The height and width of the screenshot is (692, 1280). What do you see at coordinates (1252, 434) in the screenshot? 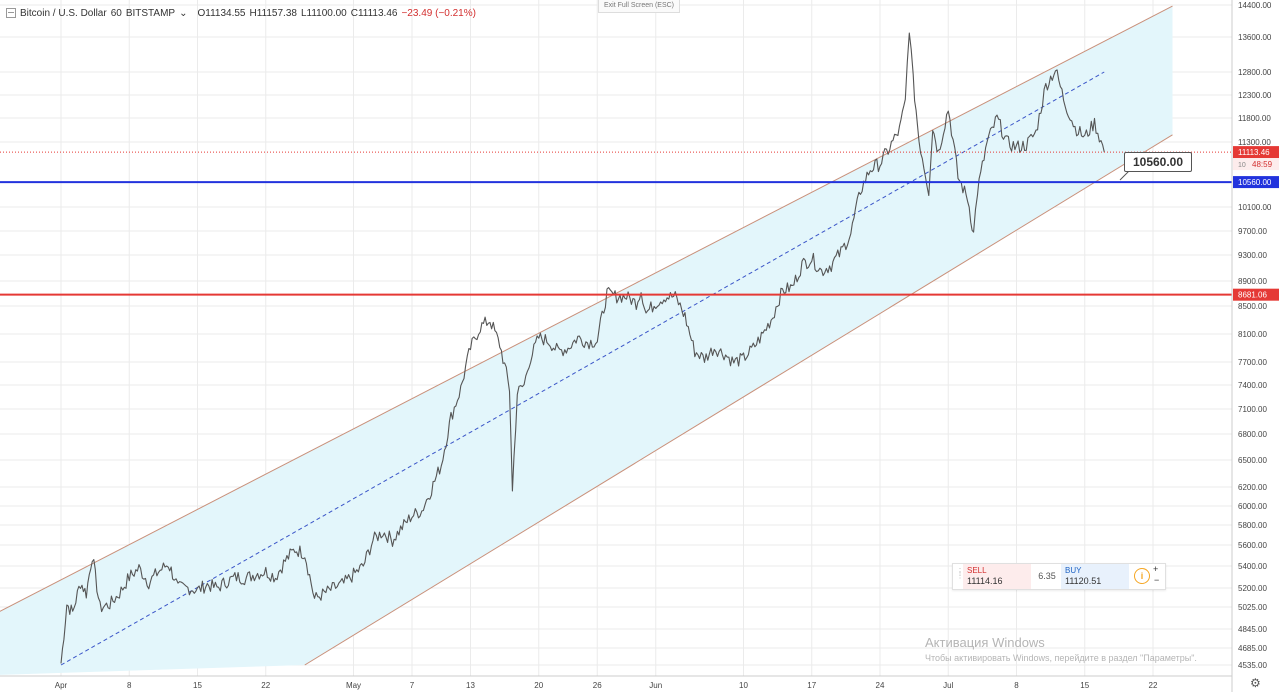
I see `price-tick-label: 6800.00` at bounding box center [1252, 434].